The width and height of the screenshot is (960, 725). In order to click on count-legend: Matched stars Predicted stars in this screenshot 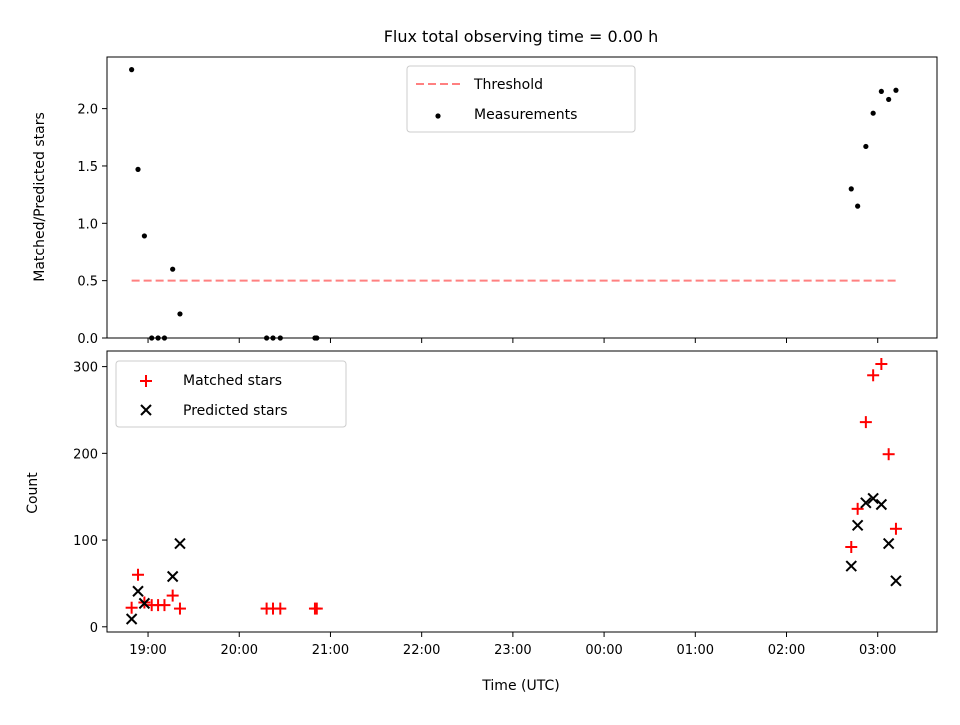, I will do `click(231, 394)`.